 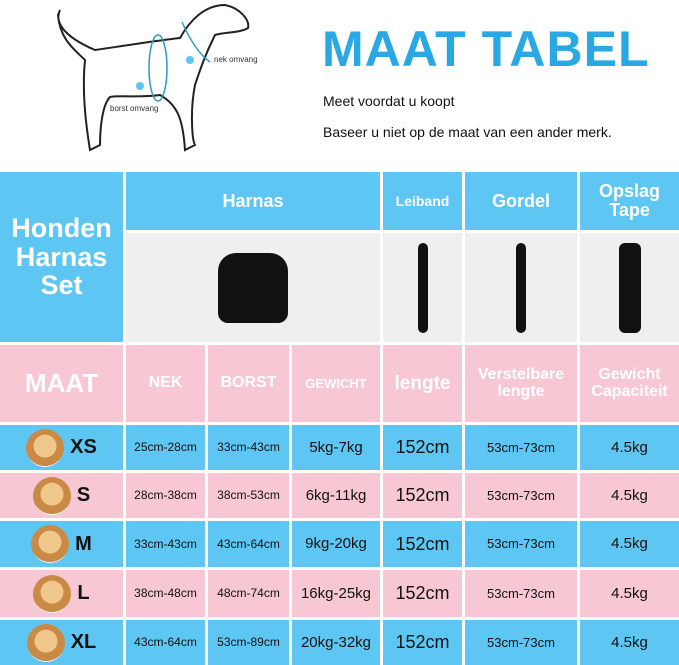 I want to click on size-cell: XL, so click(x=61, y=642).